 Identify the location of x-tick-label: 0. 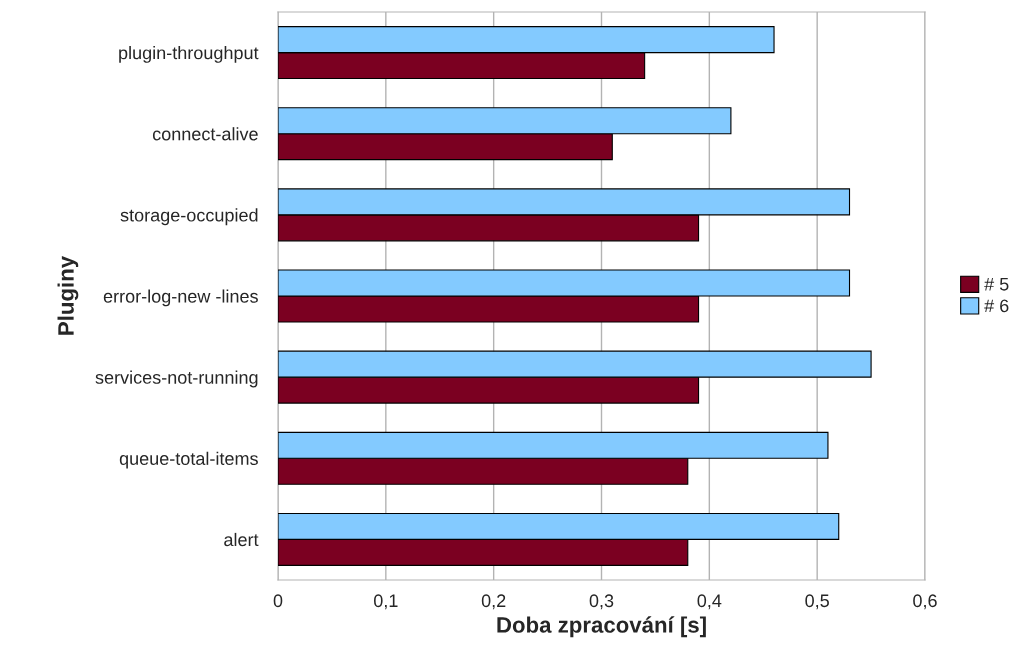
(278, 601).